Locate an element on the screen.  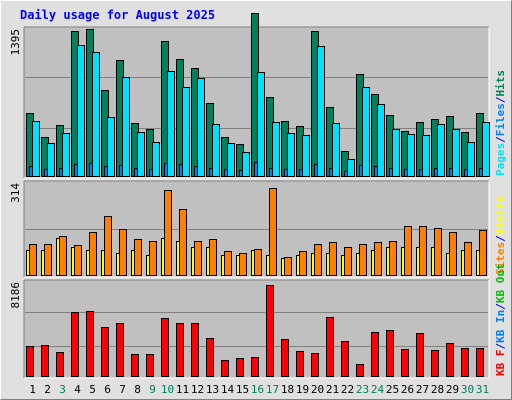
x-tick-label: 23 is located at coordinates (362, 389).